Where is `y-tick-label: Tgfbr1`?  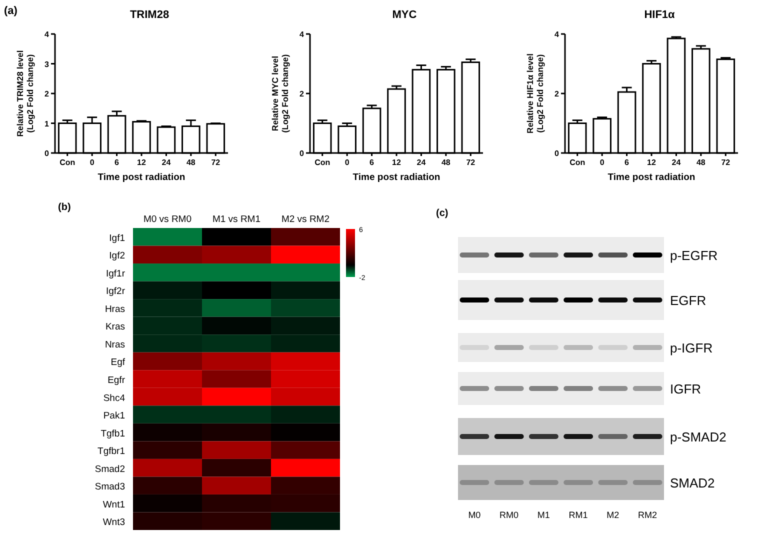
y-tick-label: Tgfbr1 is located at coordinates (111, 452).